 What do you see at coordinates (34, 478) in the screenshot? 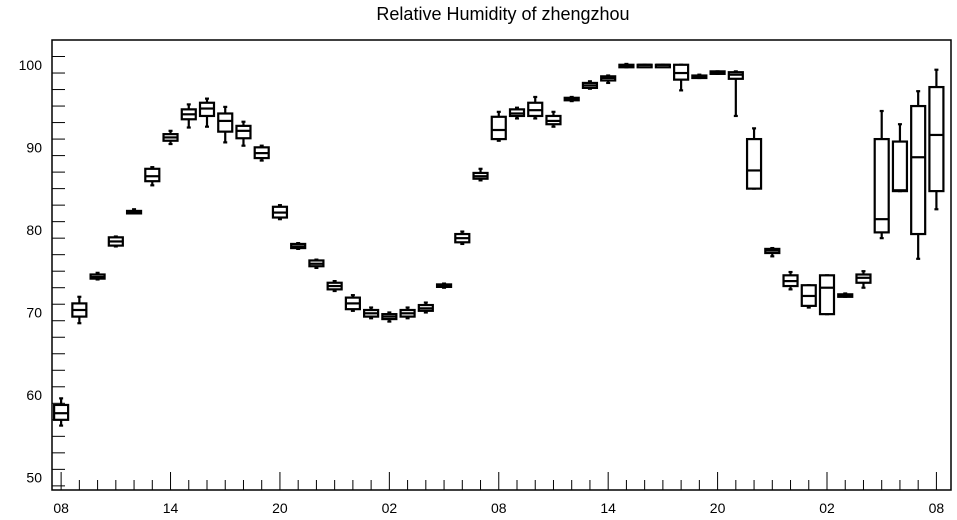
I see `y-tick-label: 50` at bounding box center [34, 478].